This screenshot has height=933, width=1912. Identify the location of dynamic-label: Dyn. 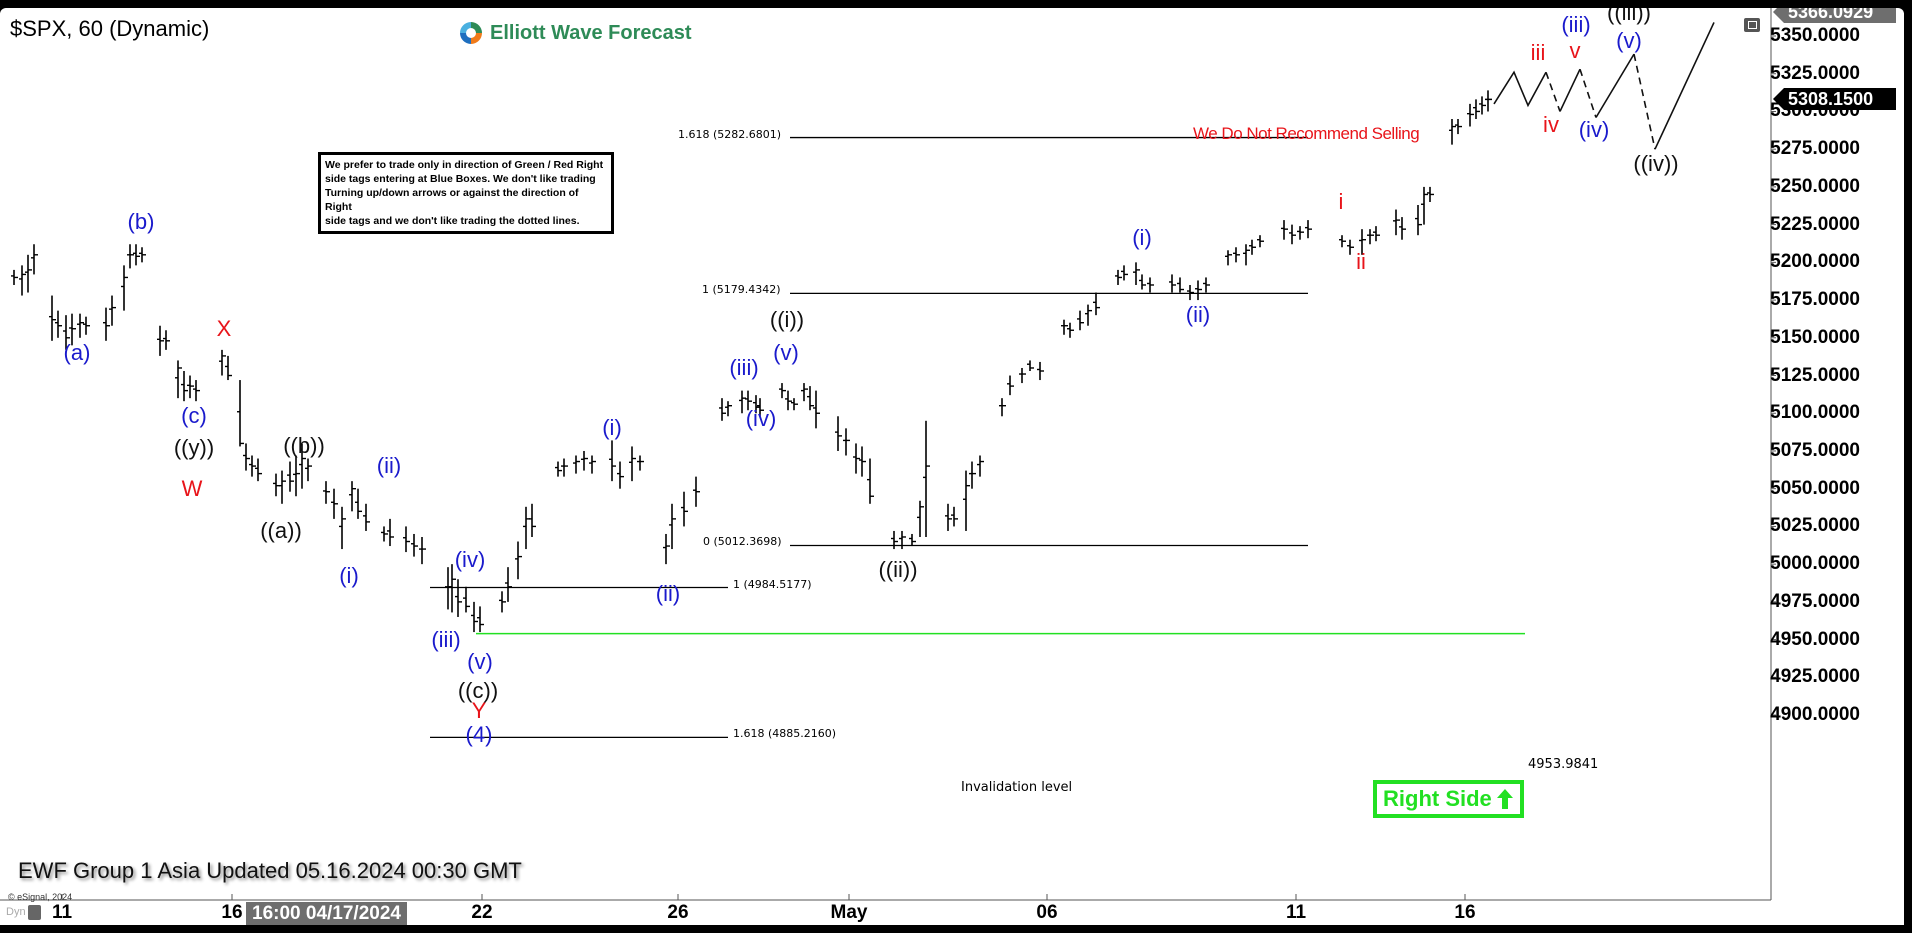
(16, 912).